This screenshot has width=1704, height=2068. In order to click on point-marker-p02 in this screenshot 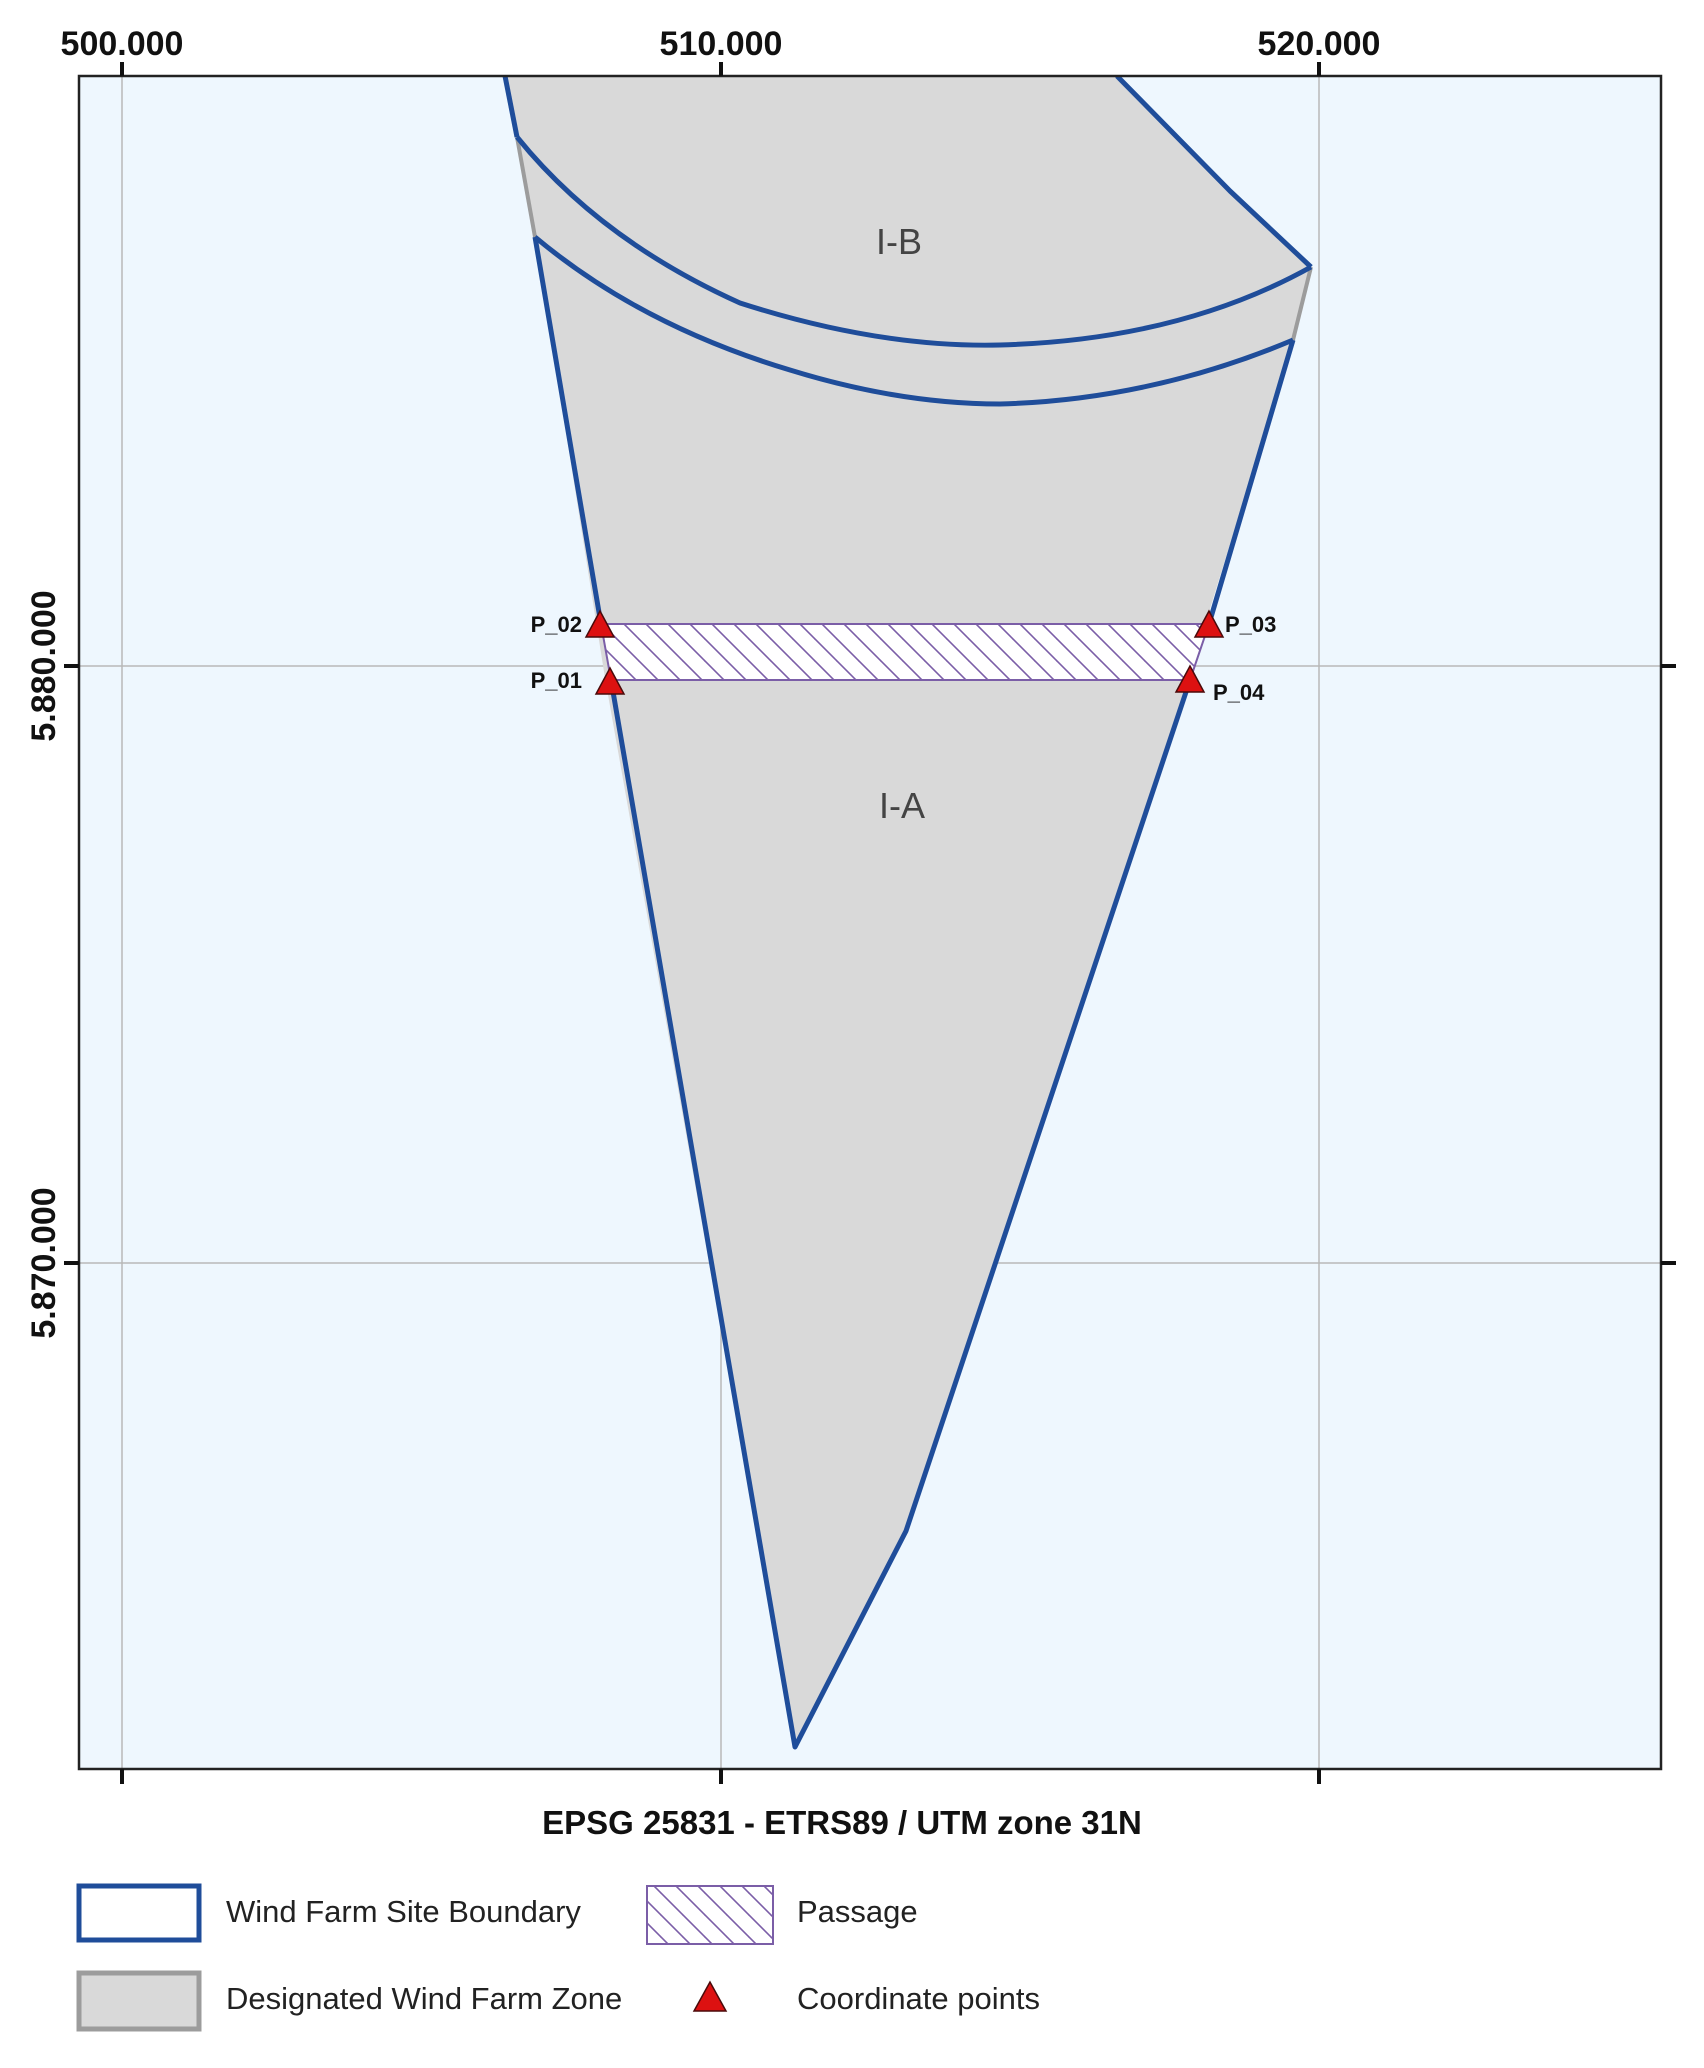, I will do `click(600, 623)`.